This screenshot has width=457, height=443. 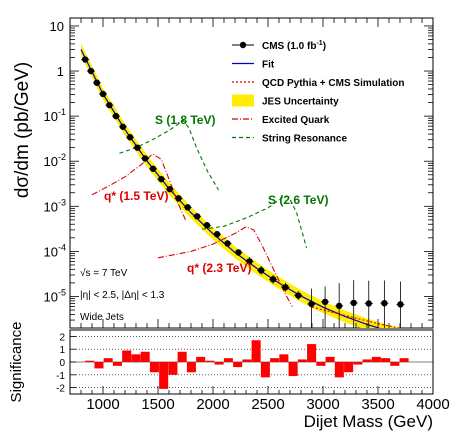 What do you see at coordinates (267, 404) in the screenshot?
I see `x-tick-label: 2500` at bounding box center [267, 404].